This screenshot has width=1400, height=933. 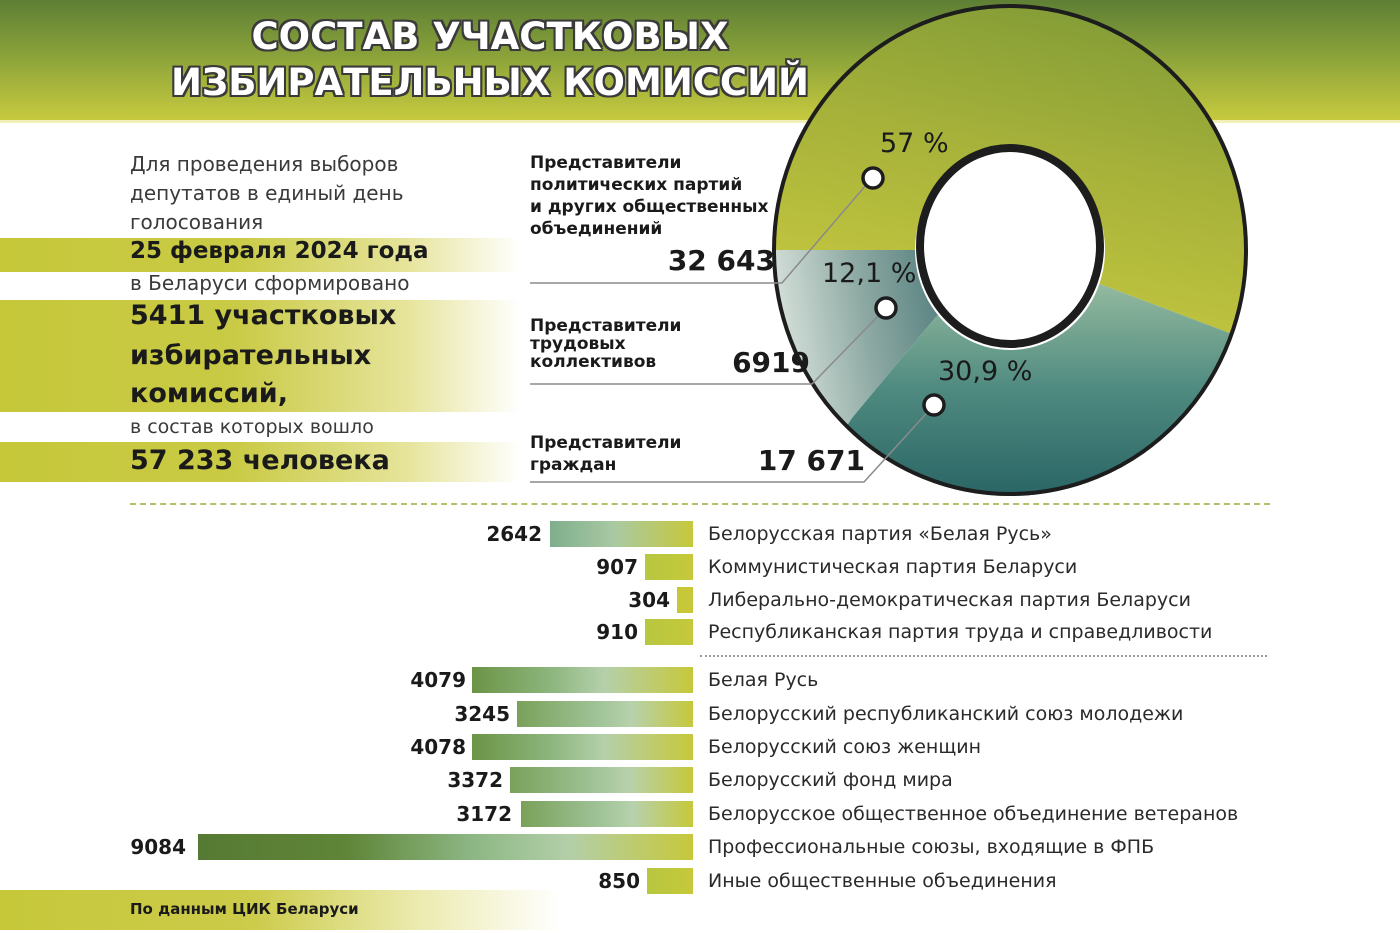 I want to click on intro-text: Для проведения выборов, so click(x=264, y=164).